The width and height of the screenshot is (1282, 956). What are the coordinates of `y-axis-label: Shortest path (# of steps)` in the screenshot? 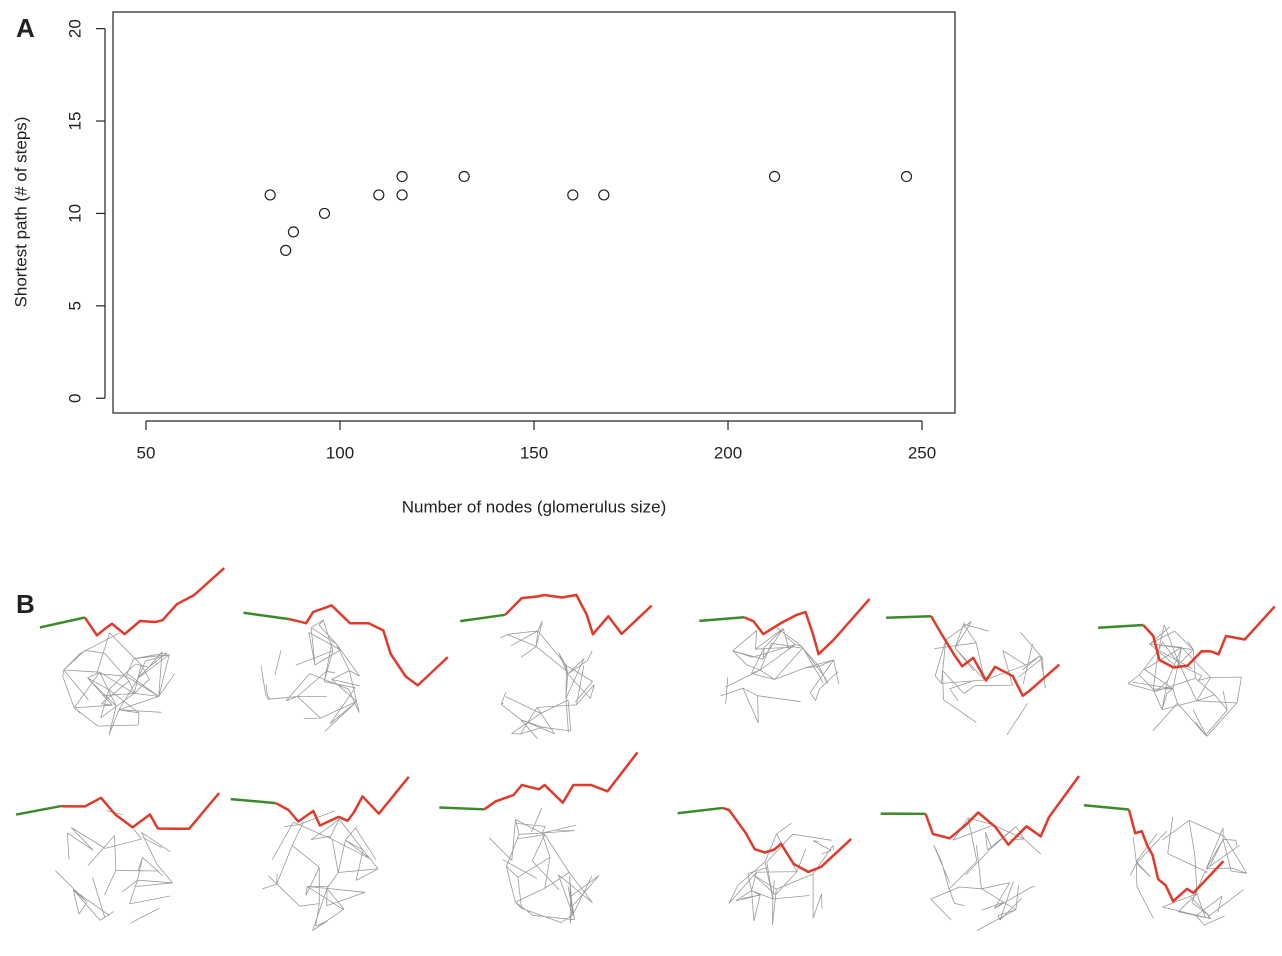 It's located at (20, 212).